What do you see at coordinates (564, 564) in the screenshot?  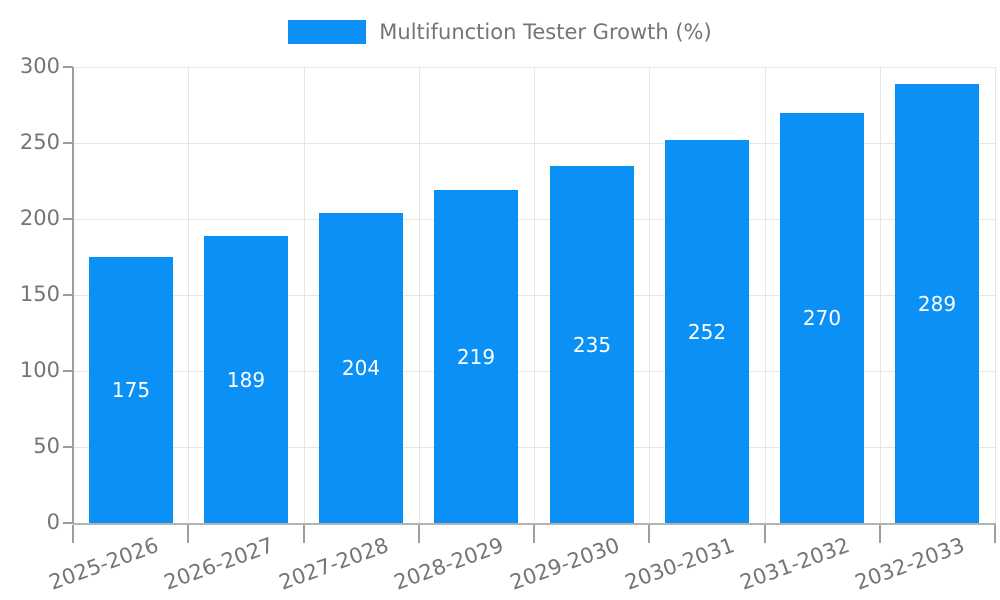 I see `x-axis-tick-label: 2029-2030` at bounding box center [564, 564].